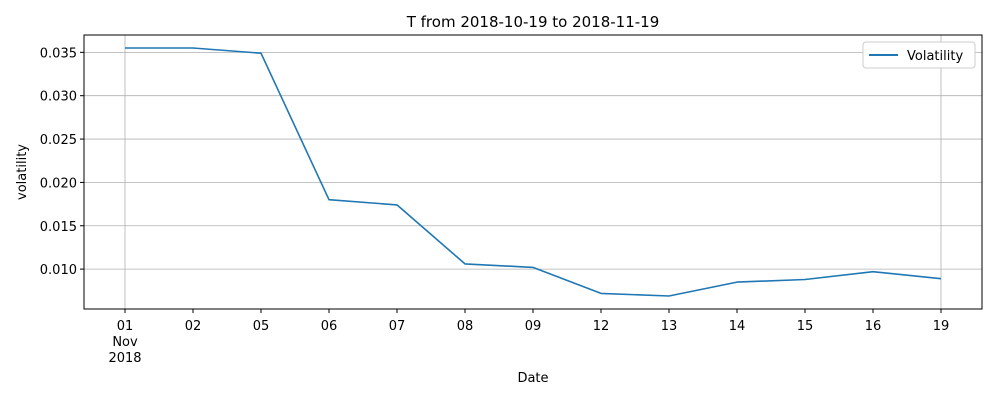  What do you see at coordinates (58, 183) in the screenshot?
I see `y-tick-label: 0.020` at bounding box center [58, 183].